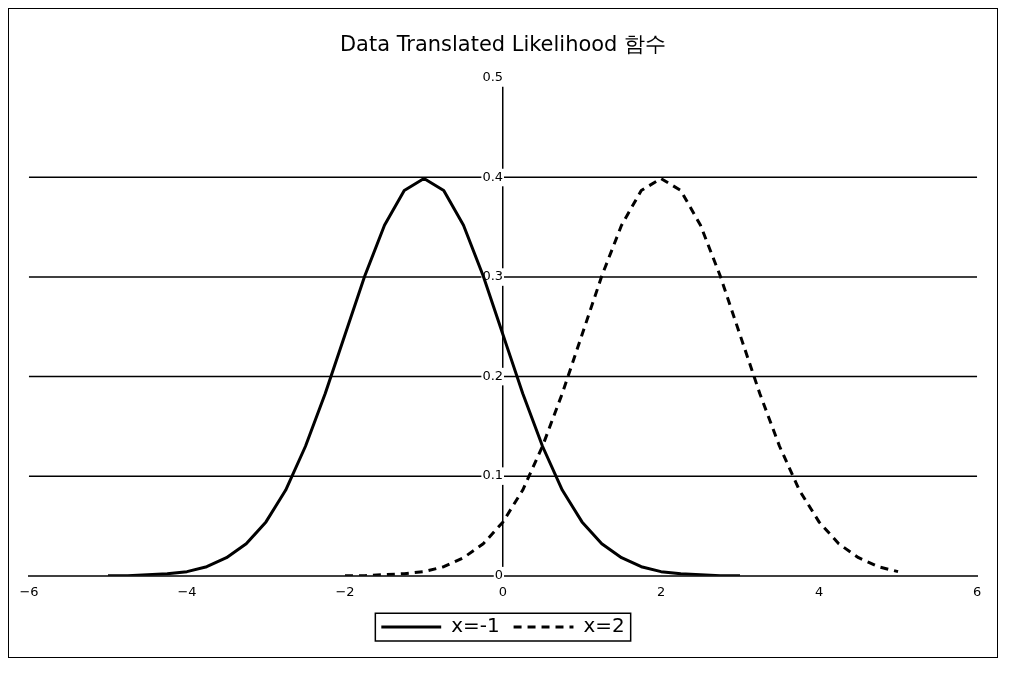 The height and width of the screenshot is (675, 1011). I want to click on x-tick-label: −4, so click(187, 591).